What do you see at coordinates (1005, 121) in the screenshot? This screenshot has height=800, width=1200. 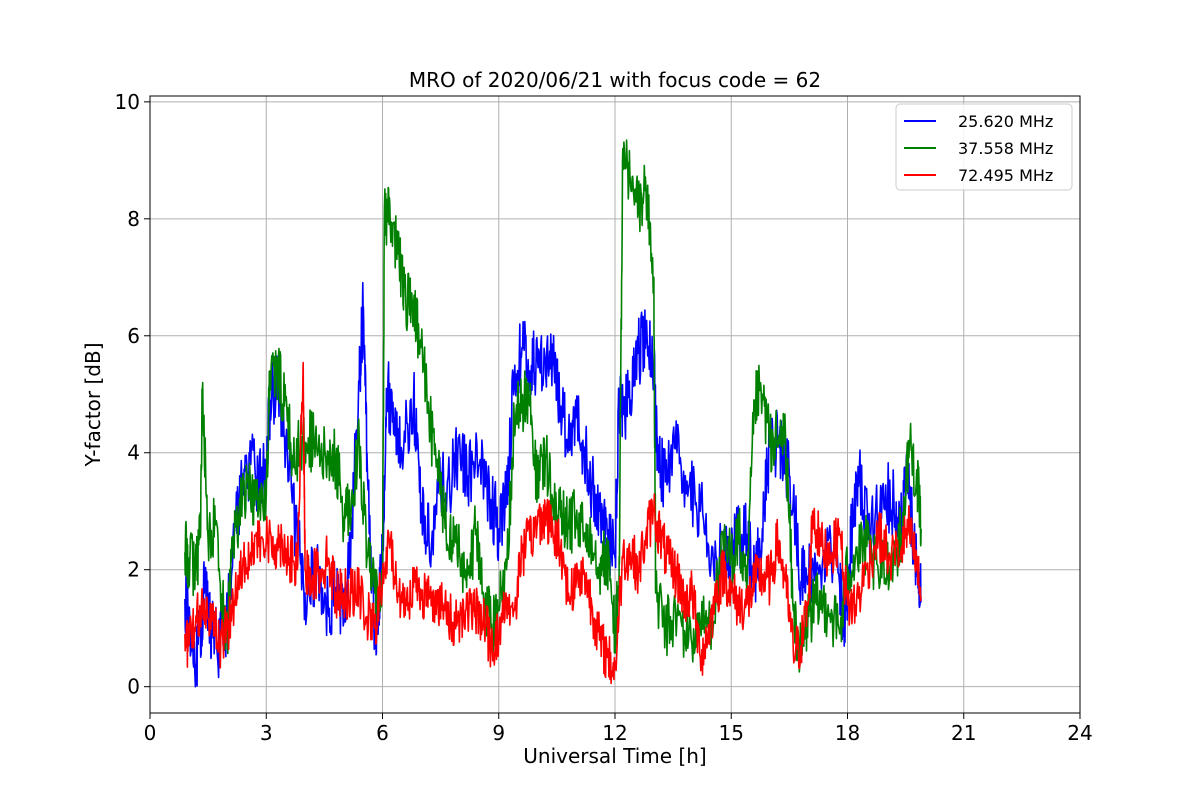 I see `legend-entry: 25.620 MHz` at bounding box center [1005, 121].